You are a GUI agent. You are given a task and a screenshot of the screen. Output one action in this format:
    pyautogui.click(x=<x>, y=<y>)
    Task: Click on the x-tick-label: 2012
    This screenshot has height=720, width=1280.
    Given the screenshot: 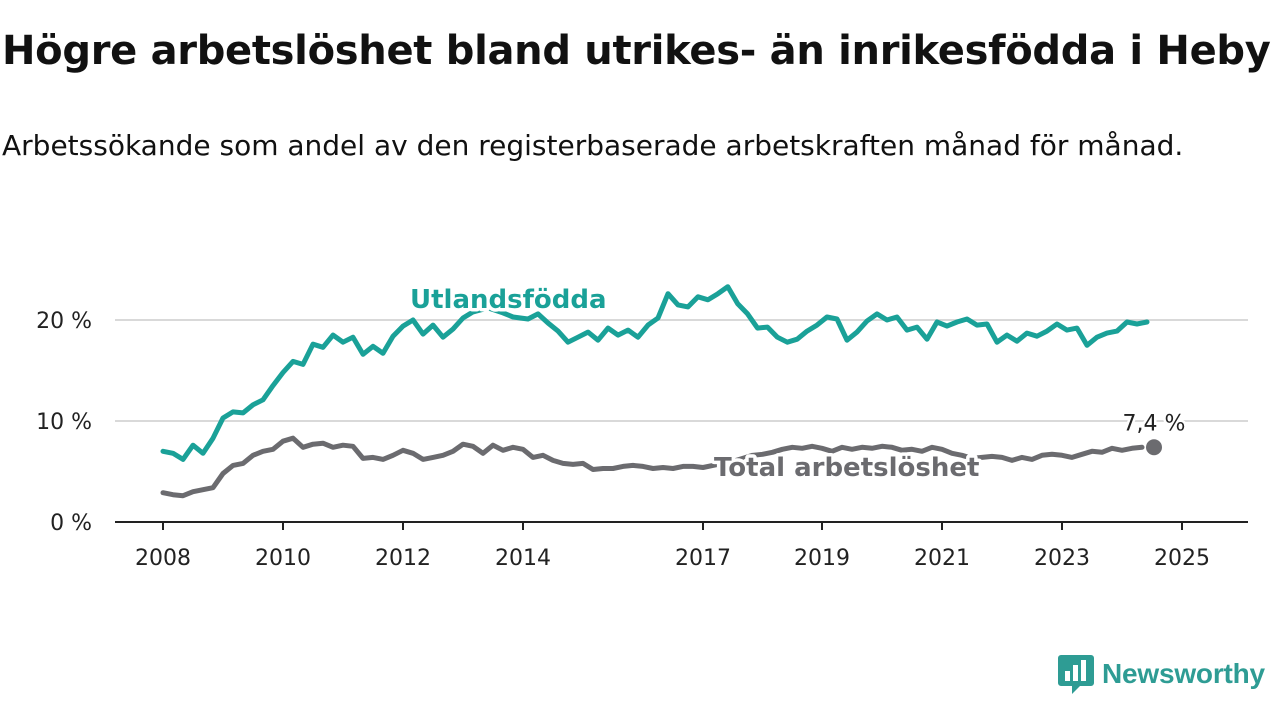 What is the action you would take?
    pyautogui.click(x=403, y=558)
    